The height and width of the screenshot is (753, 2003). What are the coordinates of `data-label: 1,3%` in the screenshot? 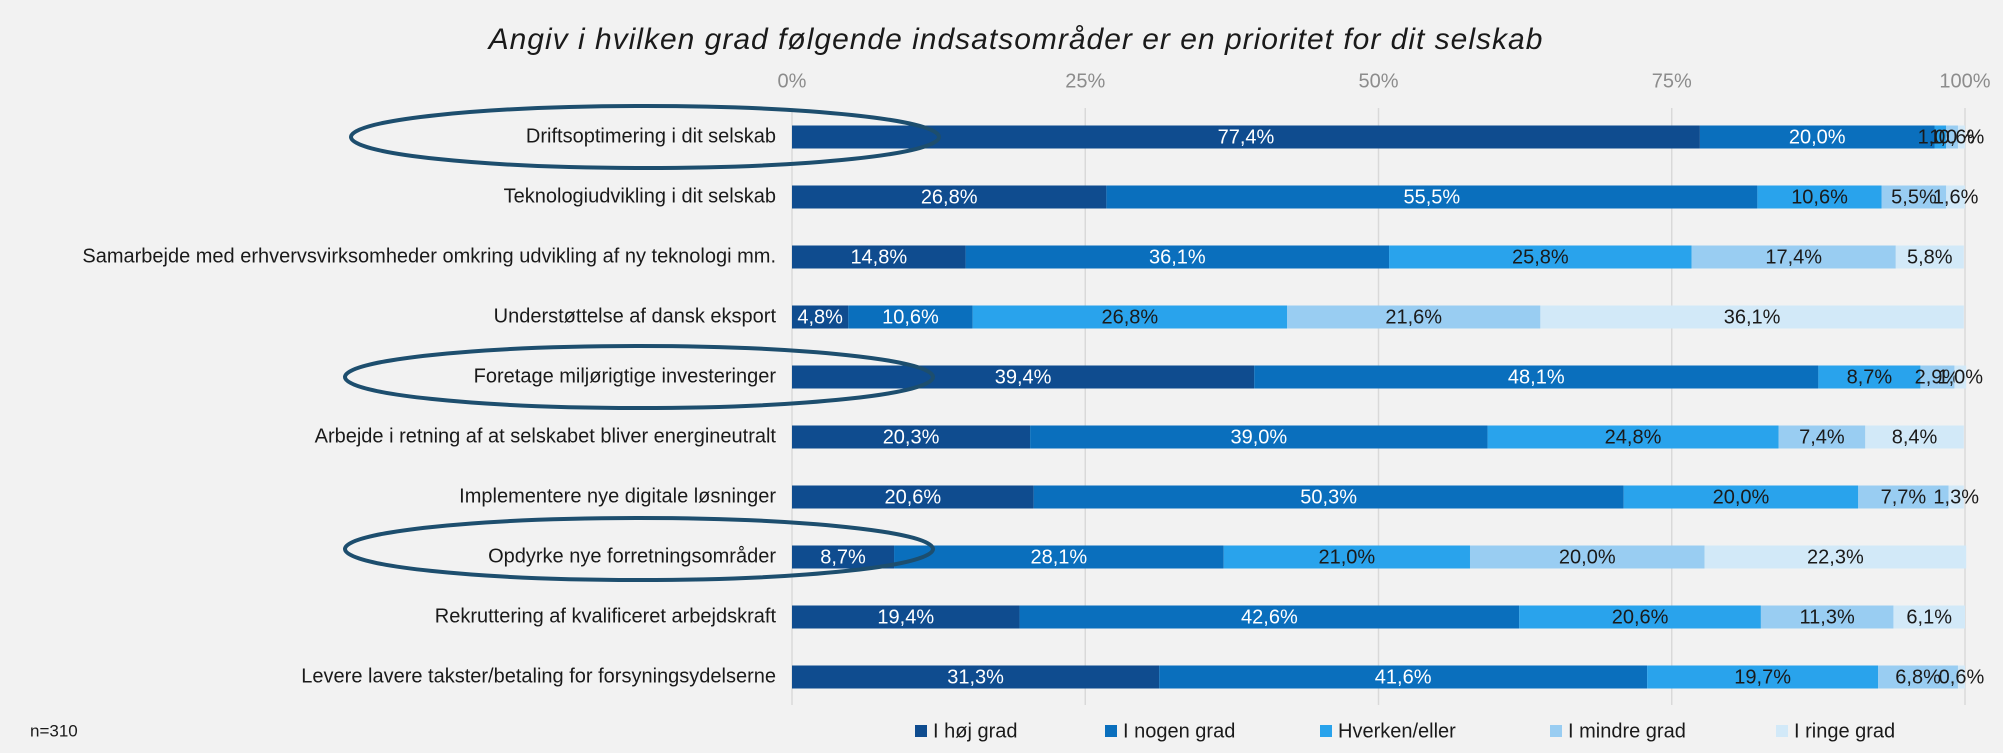 It's located at (1956, 497).